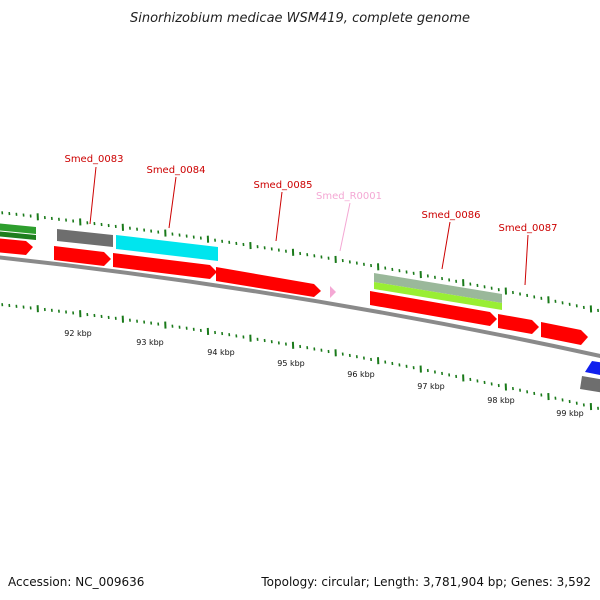  I want to click on kbp-label-95: 95 kbp, so click(291, 363).